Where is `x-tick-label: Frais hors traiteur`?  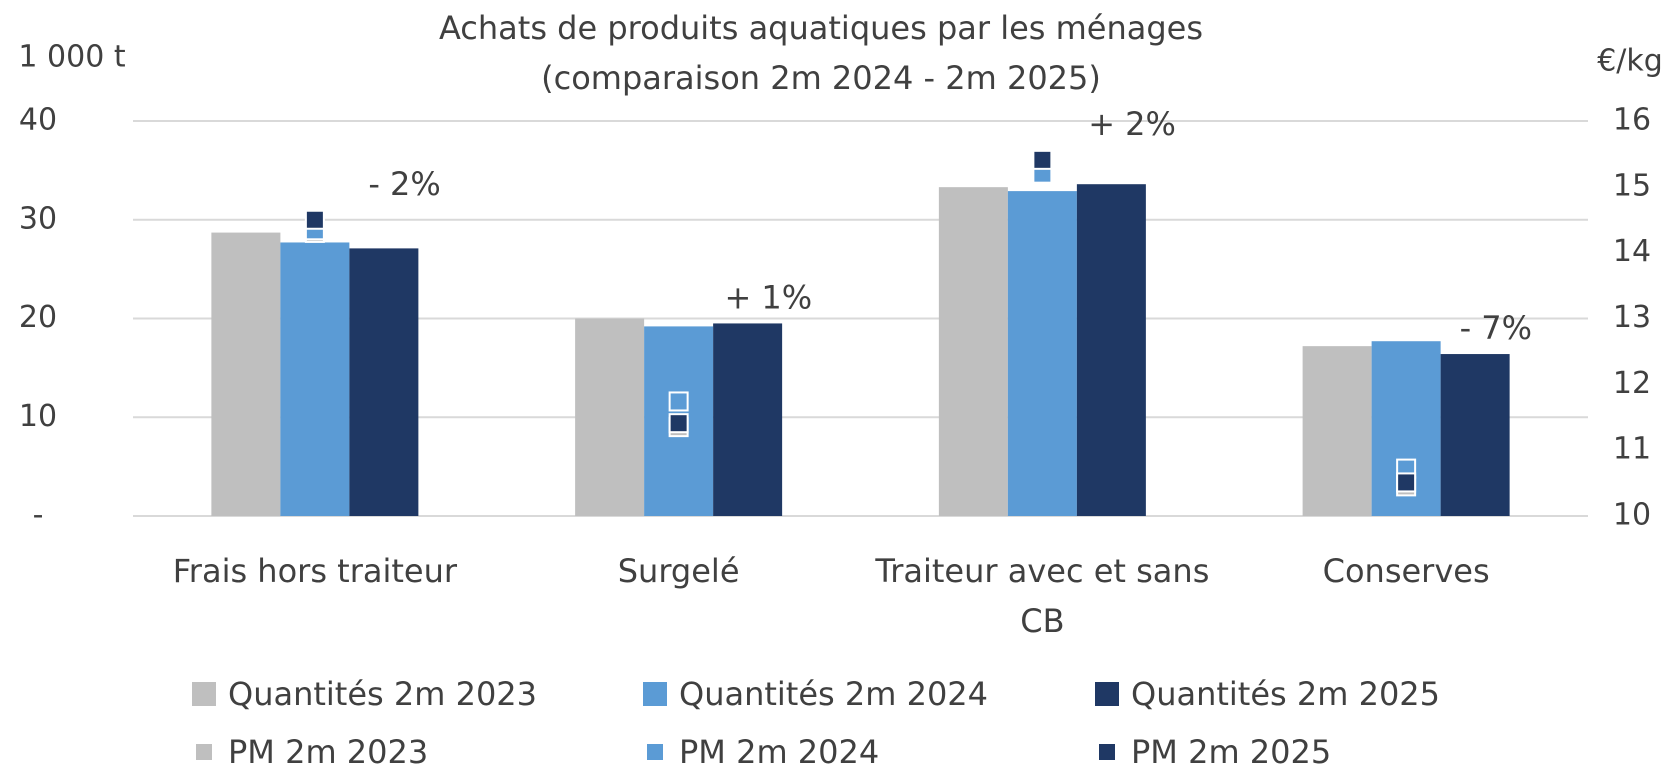
x-tick-label: Frais hors traiteur is located at coordinates (315, 571).